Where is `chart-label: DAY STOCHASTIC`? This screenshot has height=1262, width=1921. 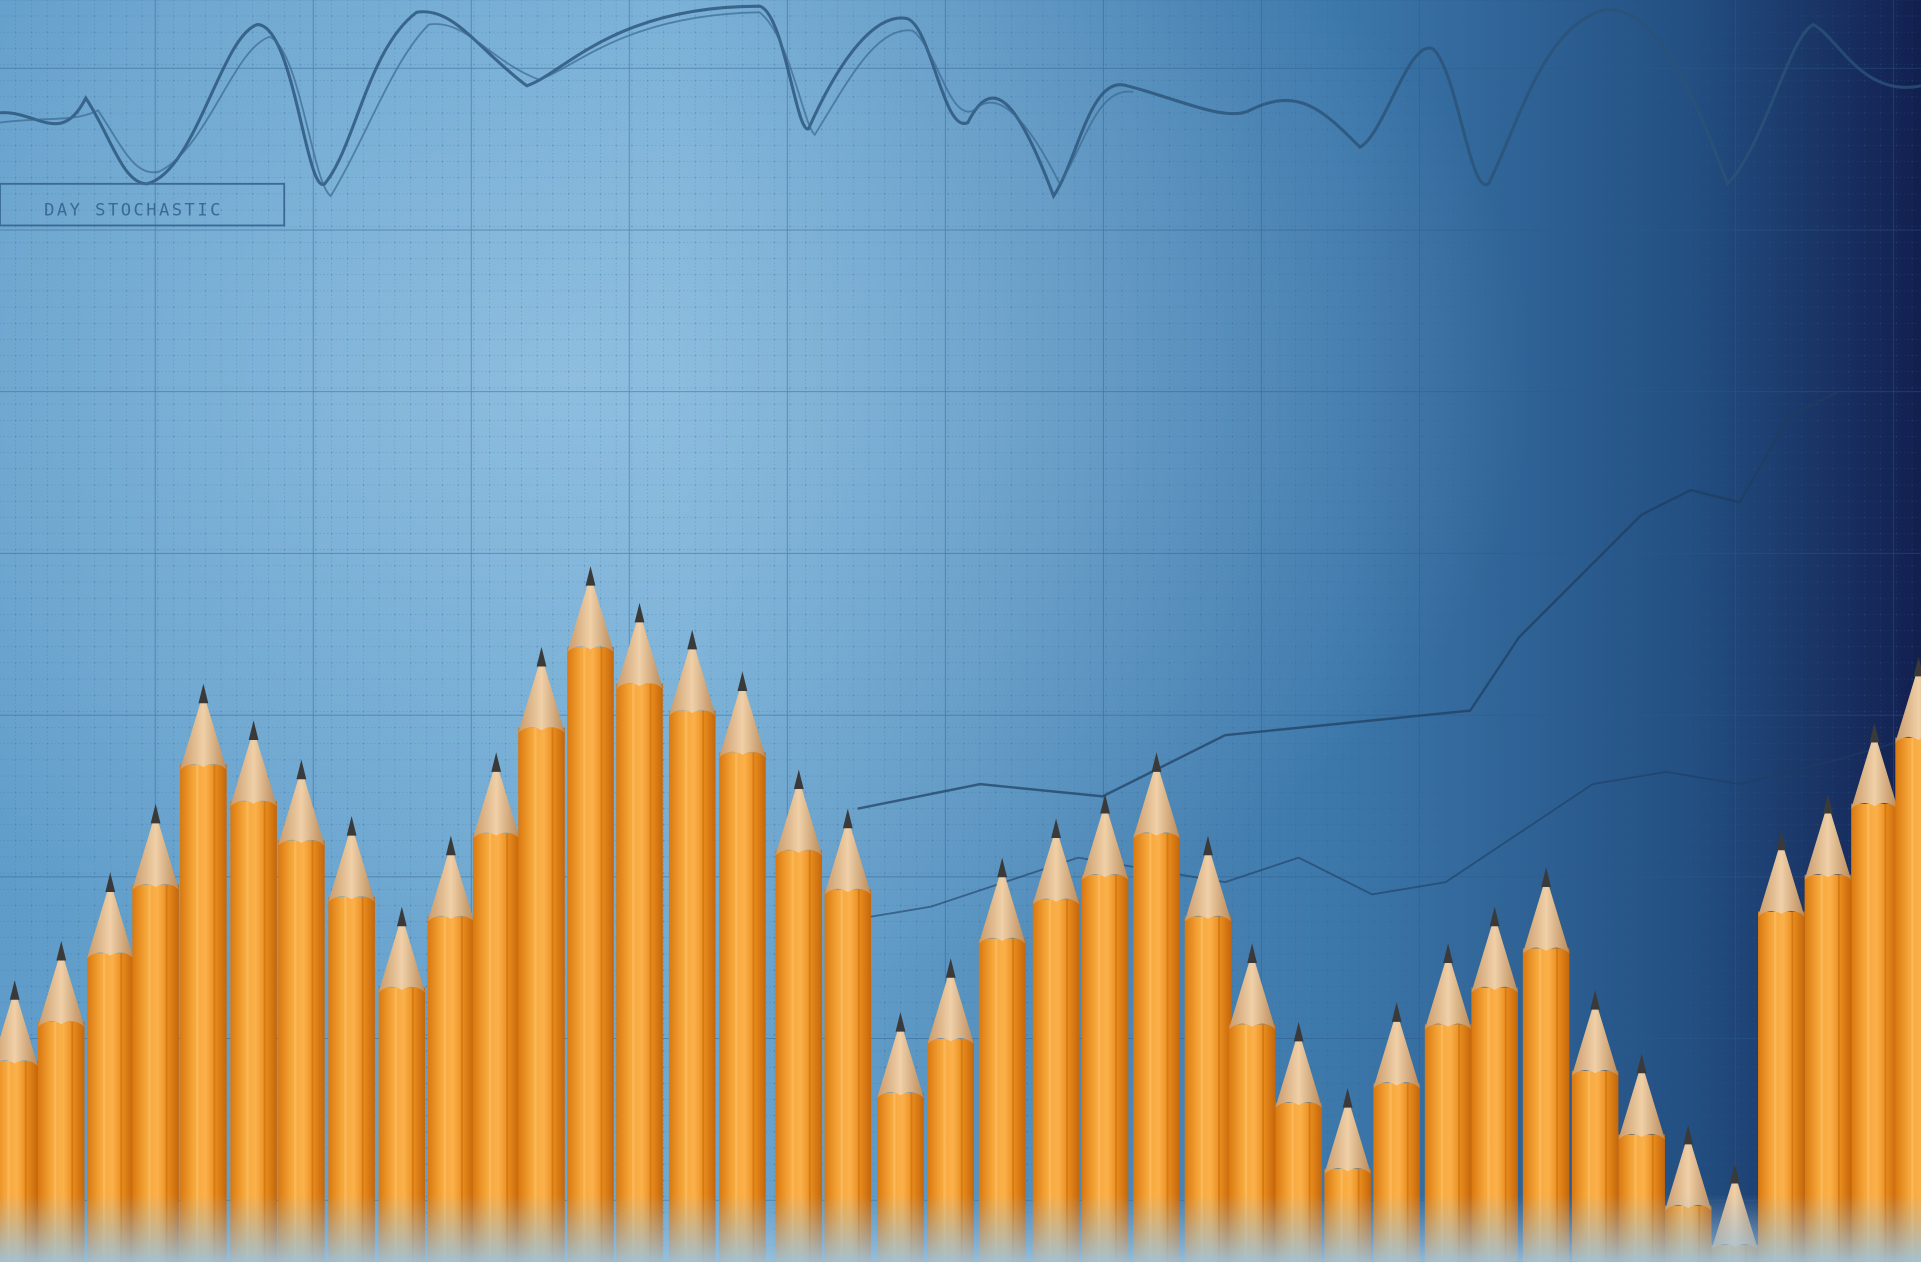
chart-label: DAY STOCHASTIC is located at coordinates (133, 211).